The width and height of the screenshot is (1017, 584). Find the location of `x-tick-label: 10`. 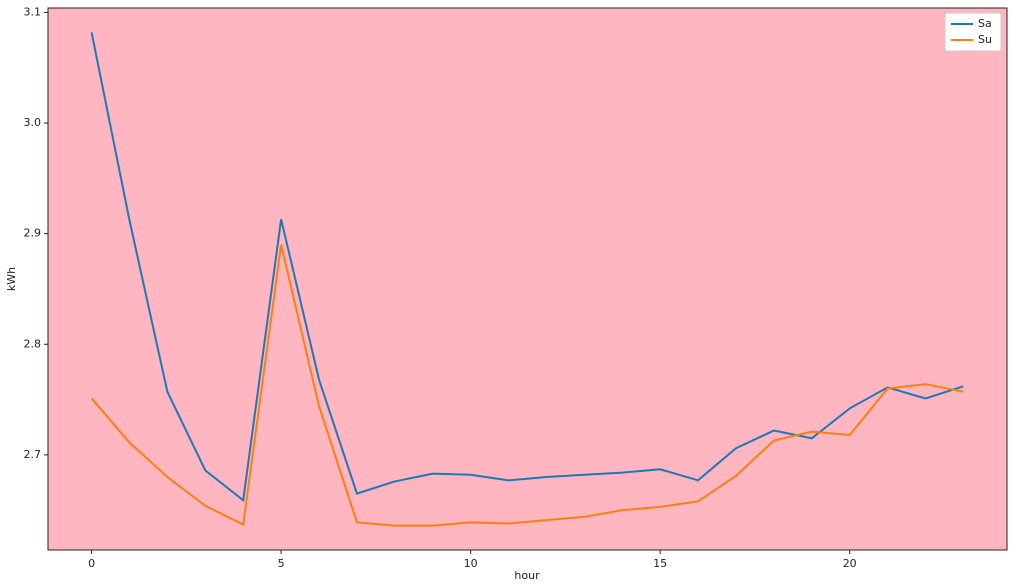

x-tick-label: 10 is located at coordinates (471, 563).